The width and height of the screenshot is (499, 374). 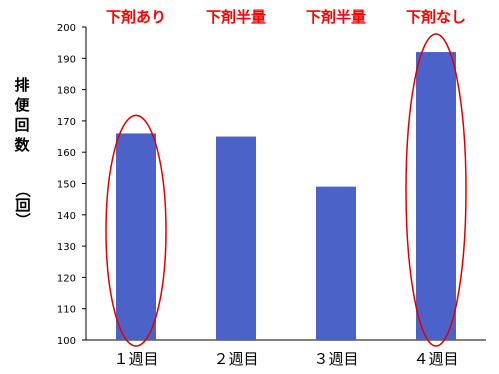 What do you see at coordinates (66, 247) in the screenshot?
I see `y-tick-label: 130` at bounding box center [66, 247].